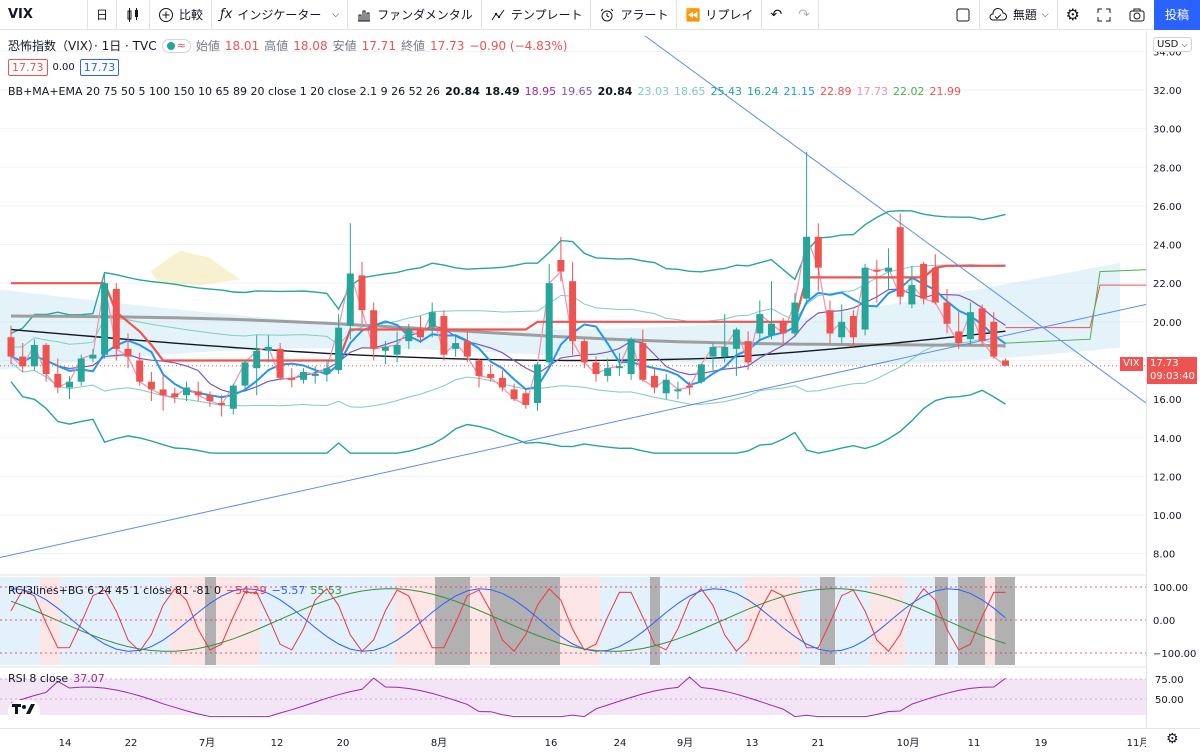 The height and width of the screenshot is (754, 1200). What do you see at coordinates (181, 15) in the screenshot?
I see `compare-button: 比較` at bounding box center [181, 15].